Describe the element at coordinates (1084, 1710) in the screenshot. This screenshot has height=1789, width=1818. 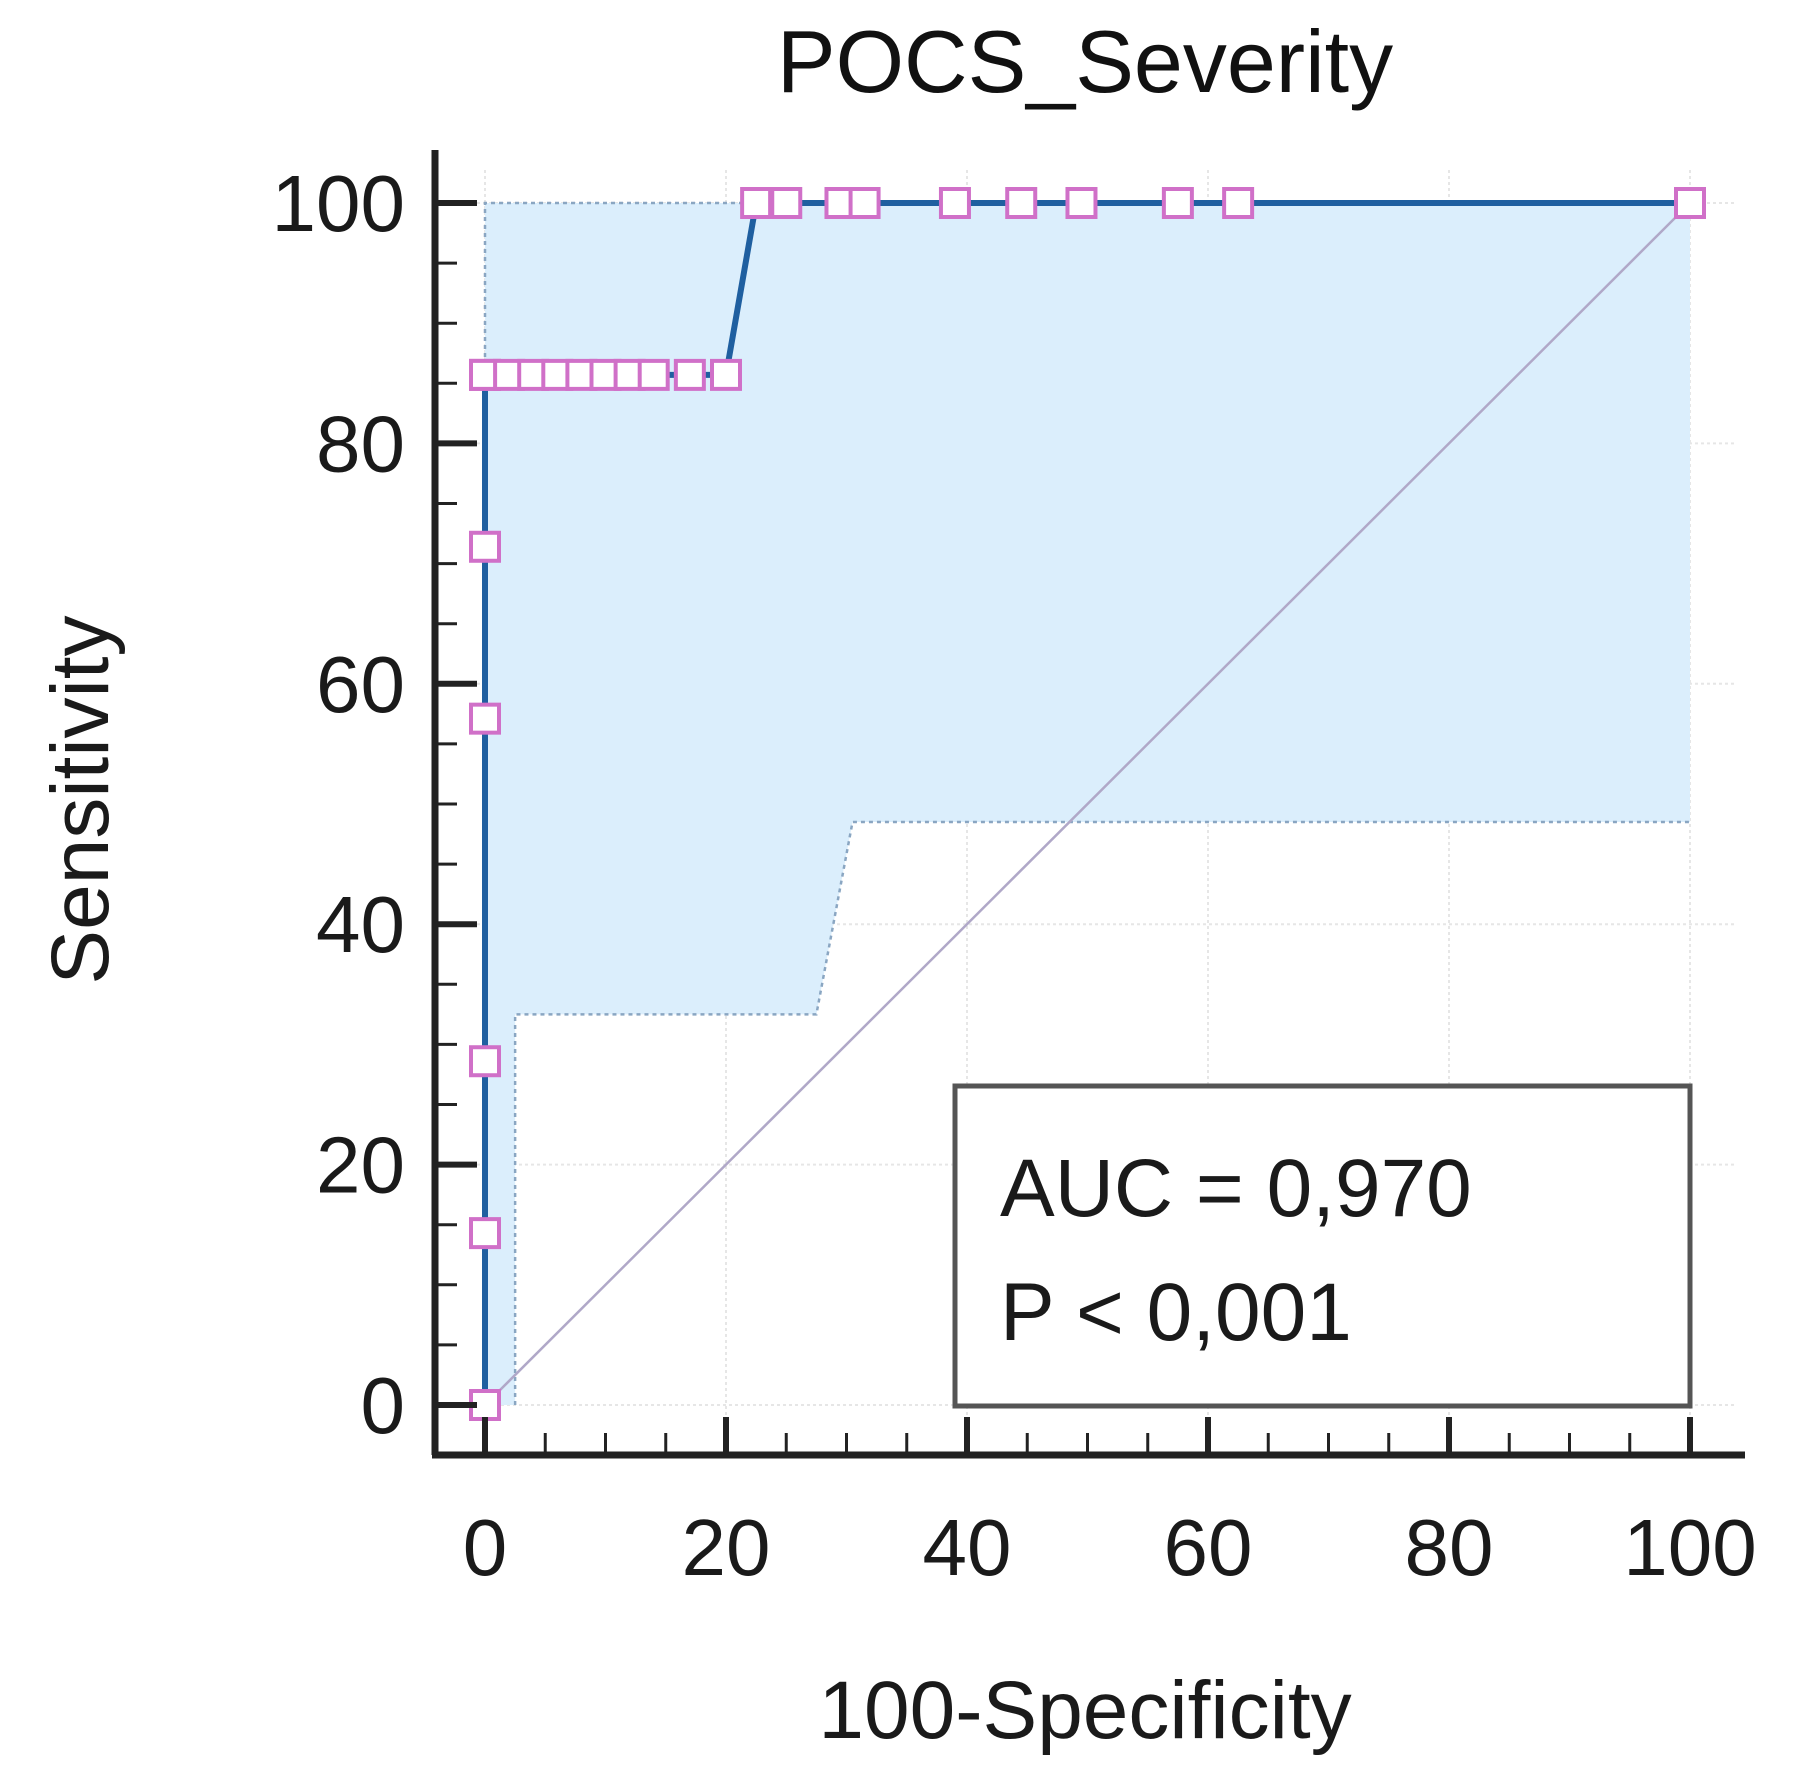
I see `x-axis-label: 100-Specificity` at that location.